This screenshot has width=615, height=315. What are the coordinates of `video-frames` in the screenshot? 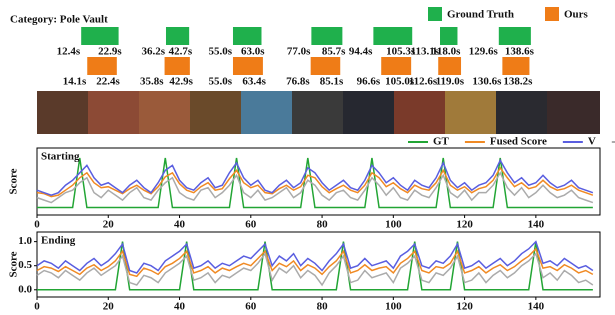 It's located at (318, 112).